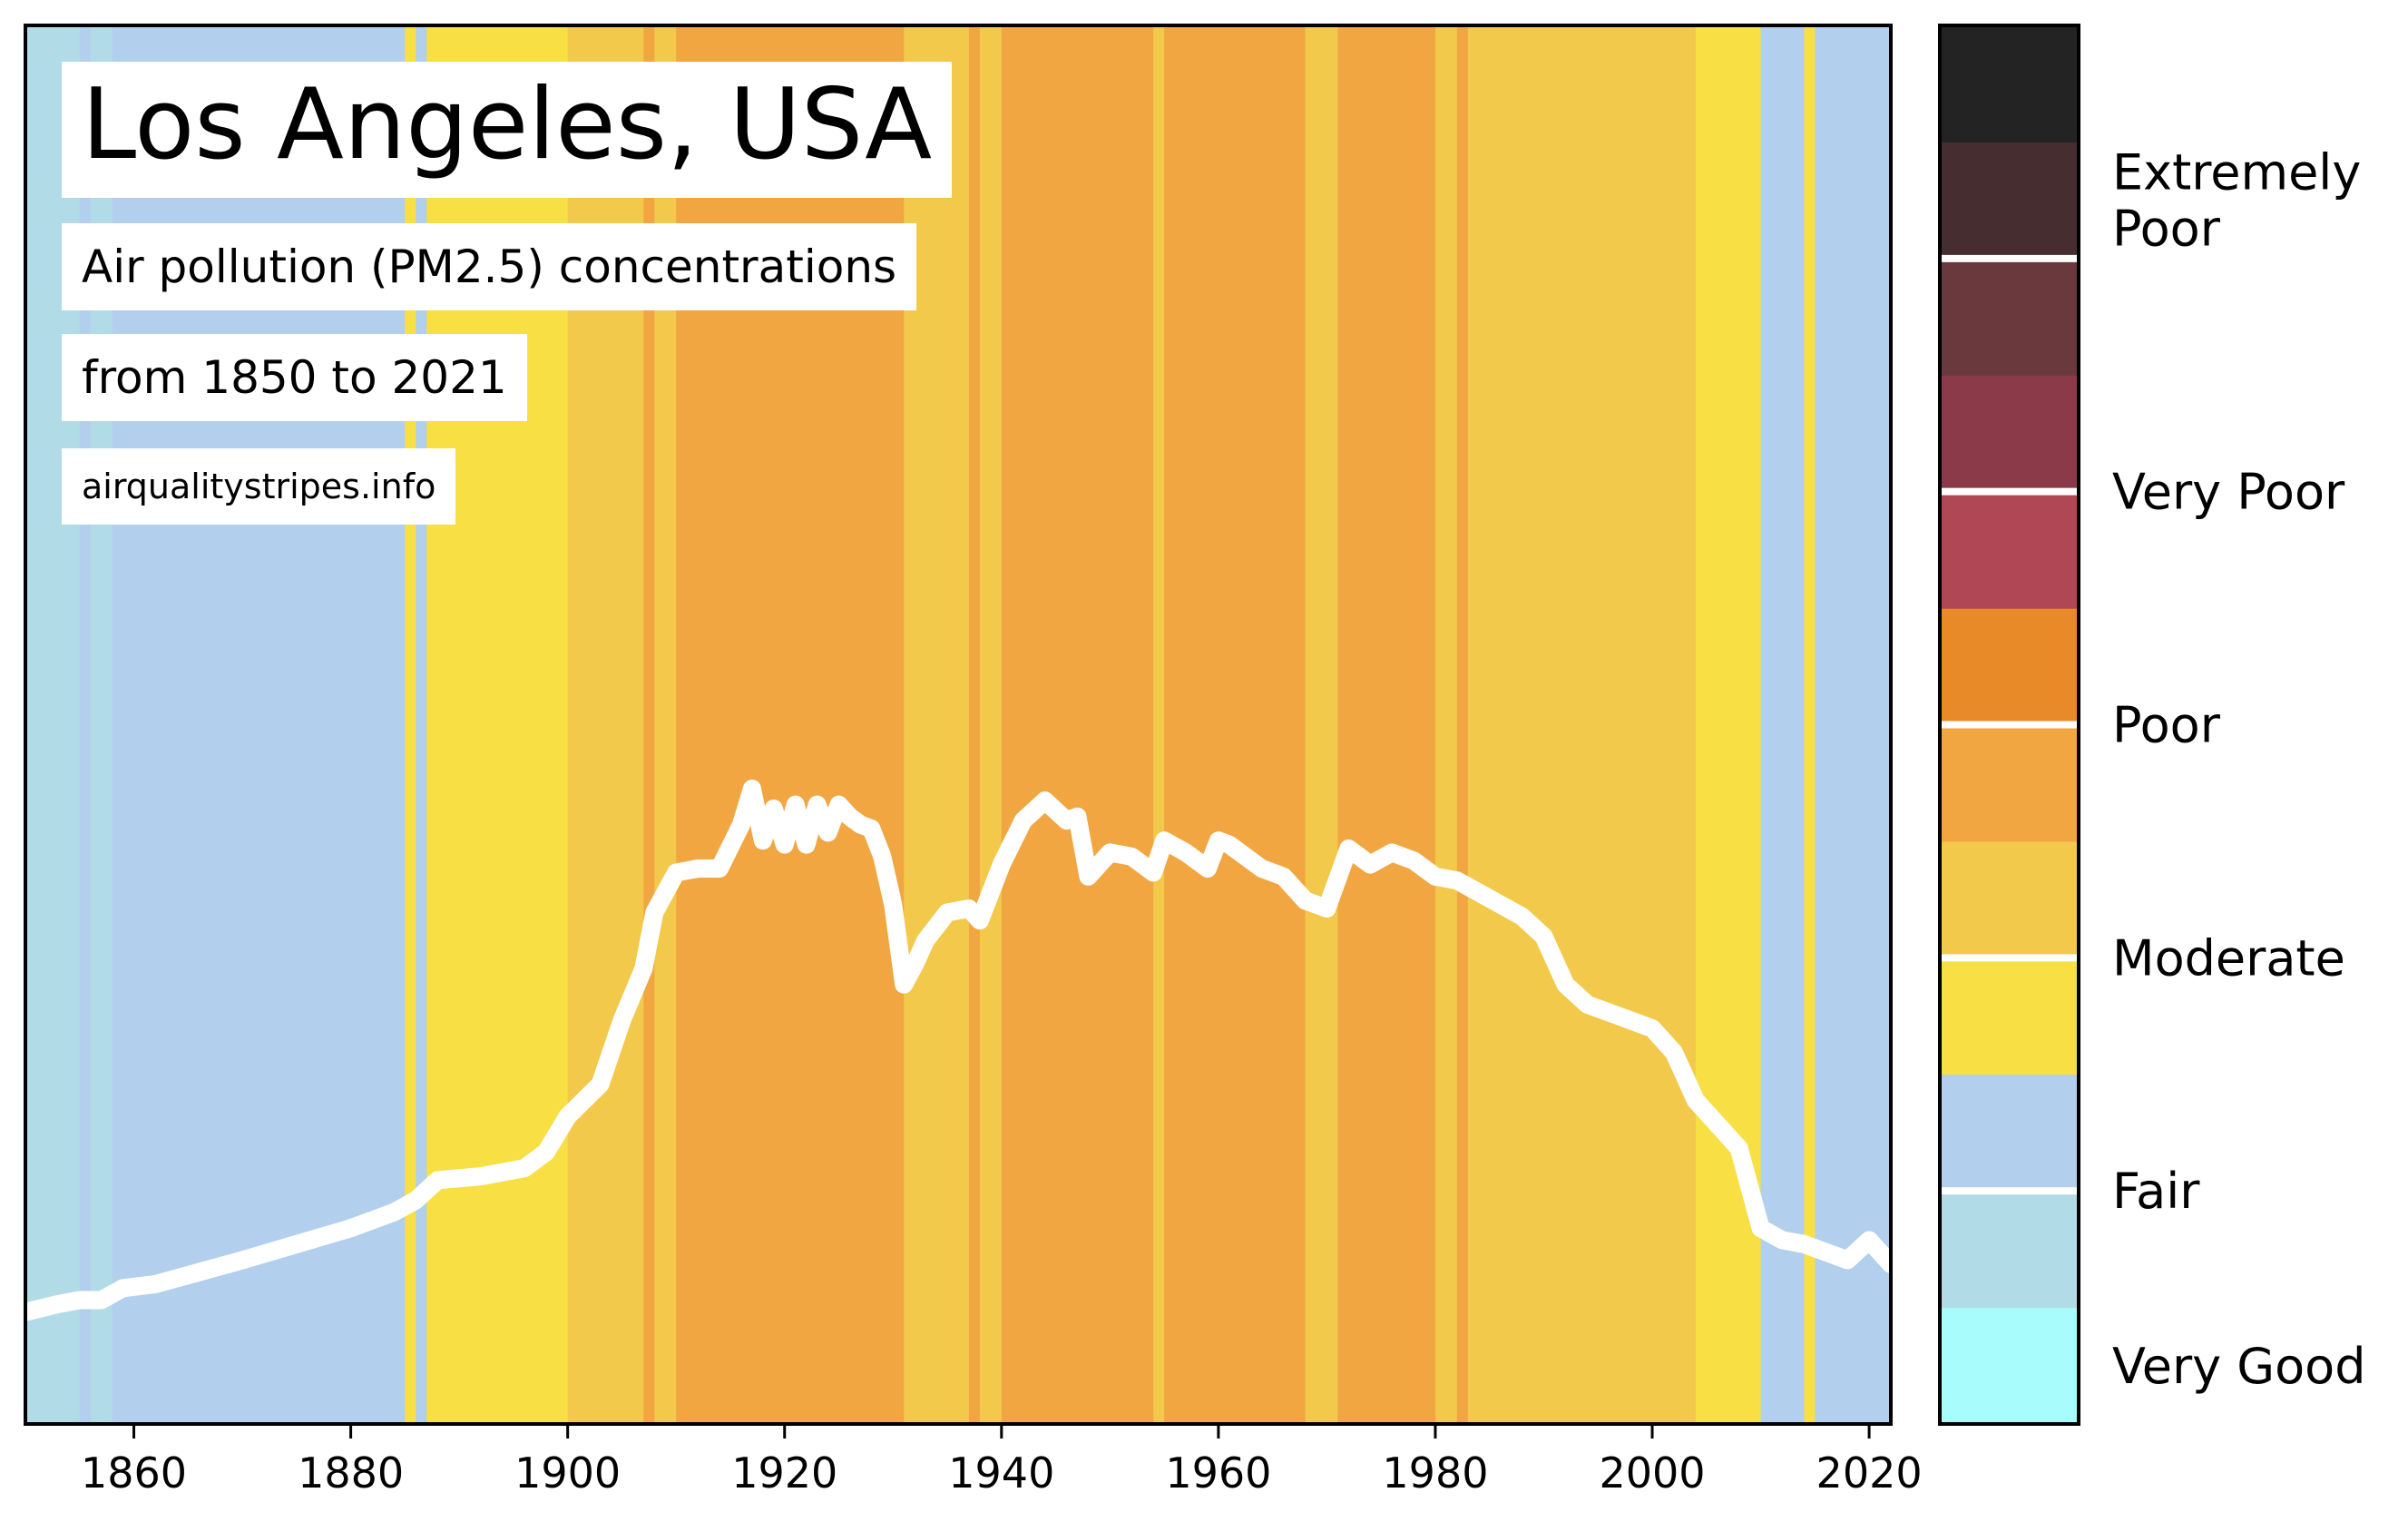 Image resolution: width=2408 pixels, height=1522 pixels. Describe the element at coordinates (134, 1472) in the screenshot. I see `x-tick-label: 1860` at that location.